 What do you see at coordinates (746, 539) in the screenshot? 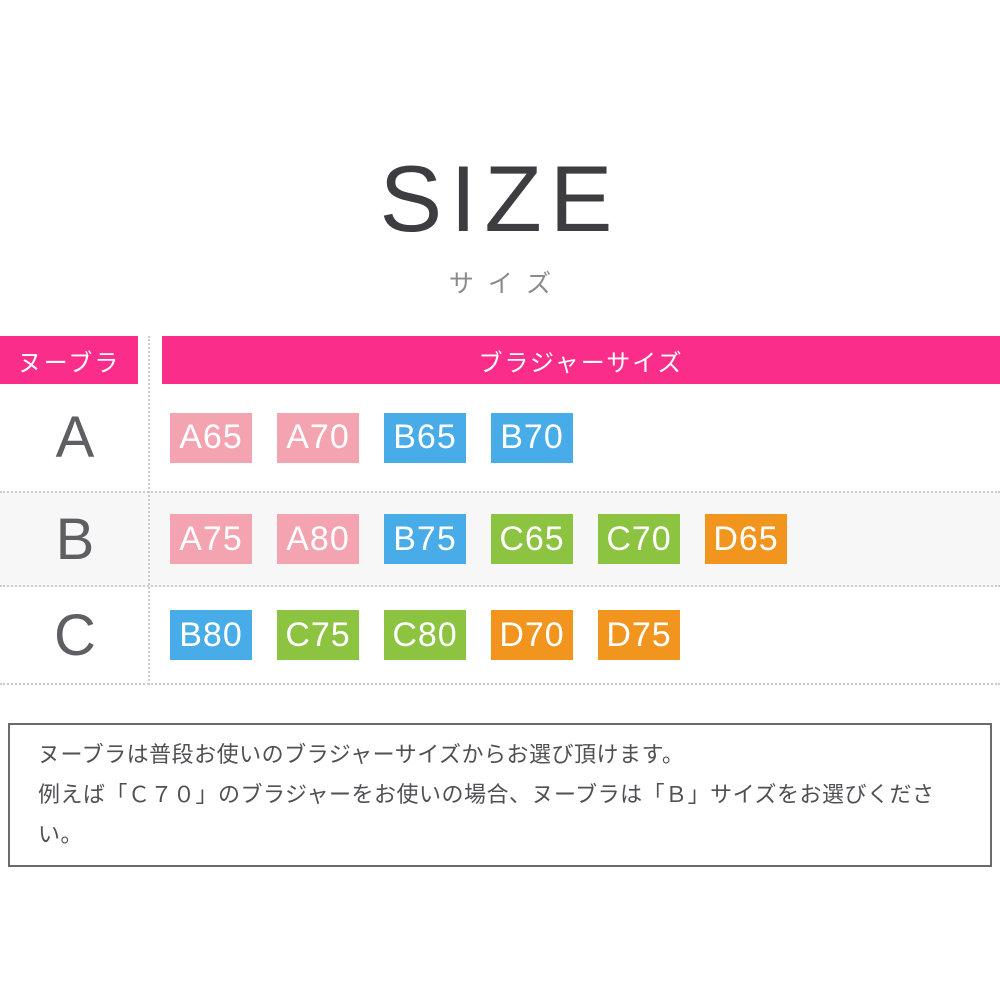
I see `size-badge: D65` at bounding box center [746, 539].